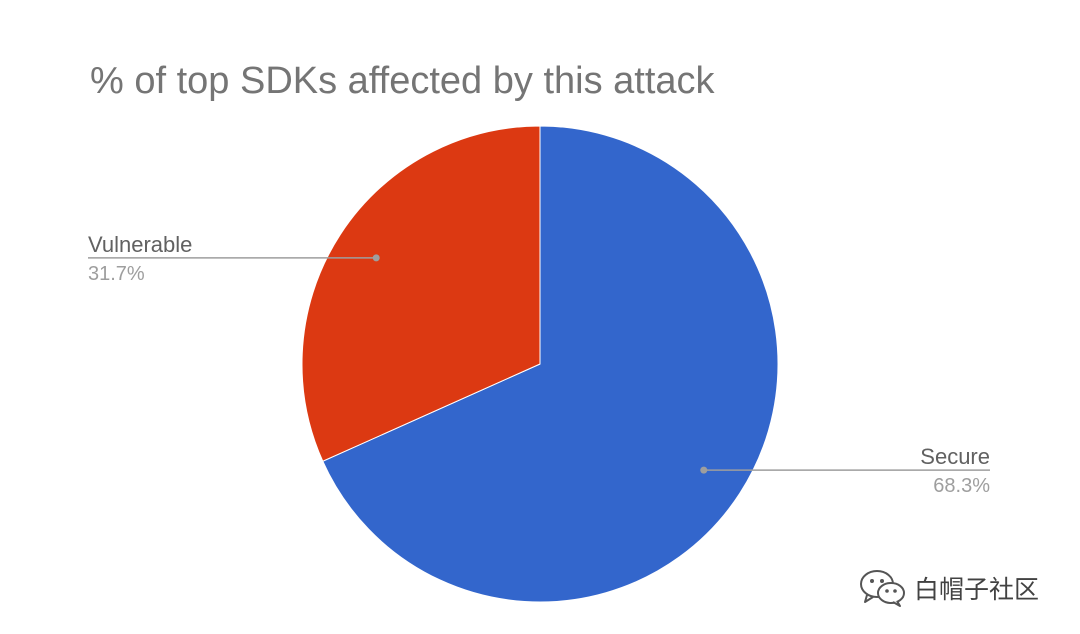  Describe the element at coordinates (402, 81) in the screenshot. I see `chart-title: % of top SDKs affected by this attack` at that location.